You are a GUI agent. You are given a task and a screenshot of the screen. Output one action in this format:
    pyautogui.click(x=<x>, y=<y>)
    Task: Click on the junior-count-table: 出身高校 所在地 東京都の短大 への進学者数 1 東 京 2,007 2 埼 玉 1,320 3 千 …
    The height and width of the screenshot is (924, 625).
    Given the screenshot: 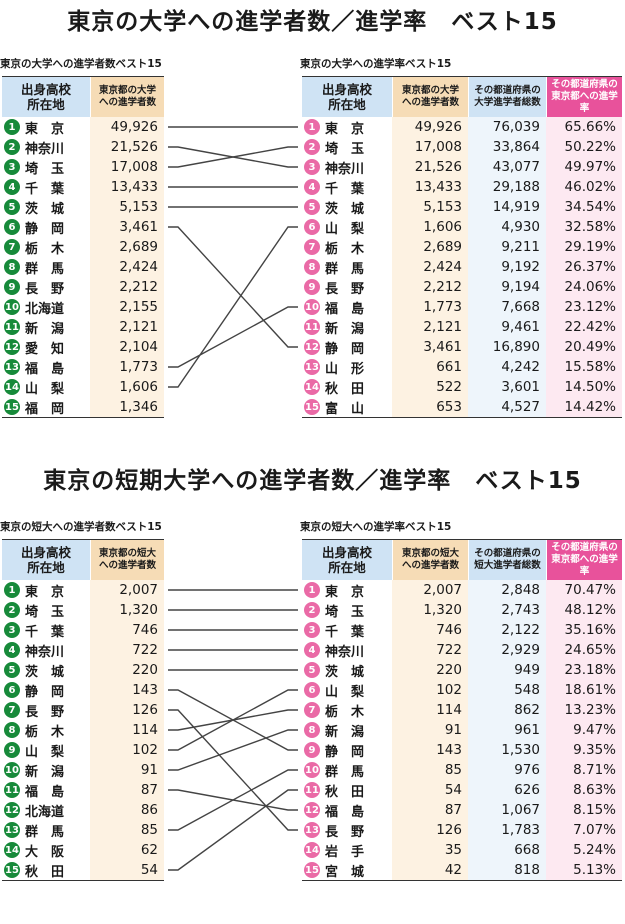 What is the action you would take?
    pyautogui.click(x=83, y=710)
    